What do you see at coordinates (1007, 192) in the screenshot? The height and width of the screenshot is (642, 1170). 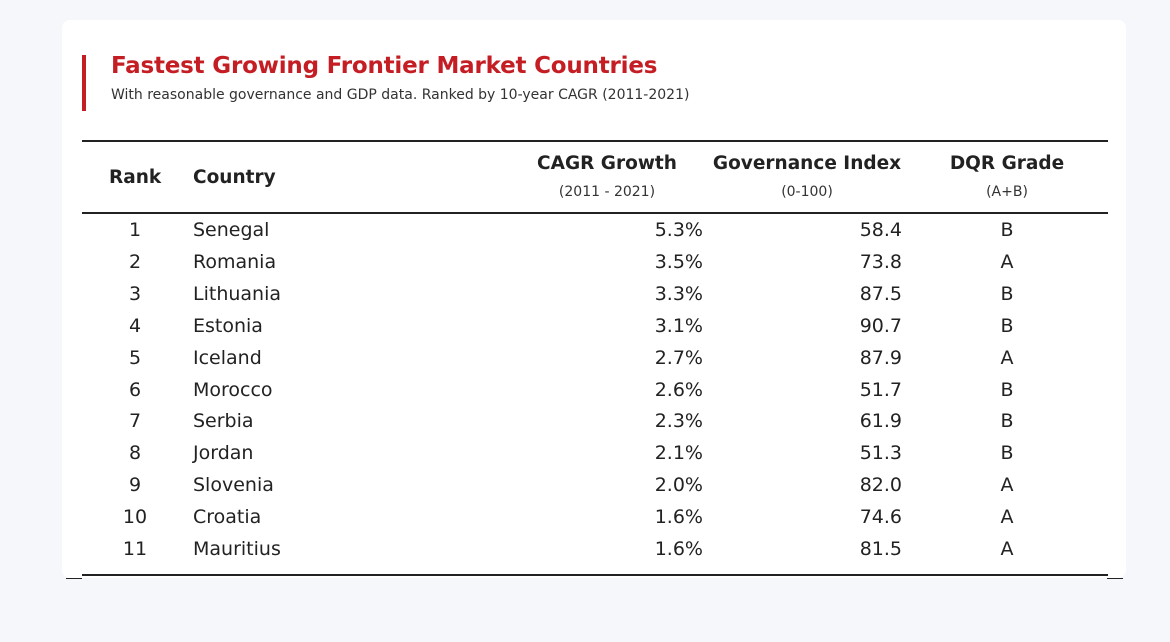 I see `header-dqr-sub: (A+B)` at bounding box center [1007, 192].